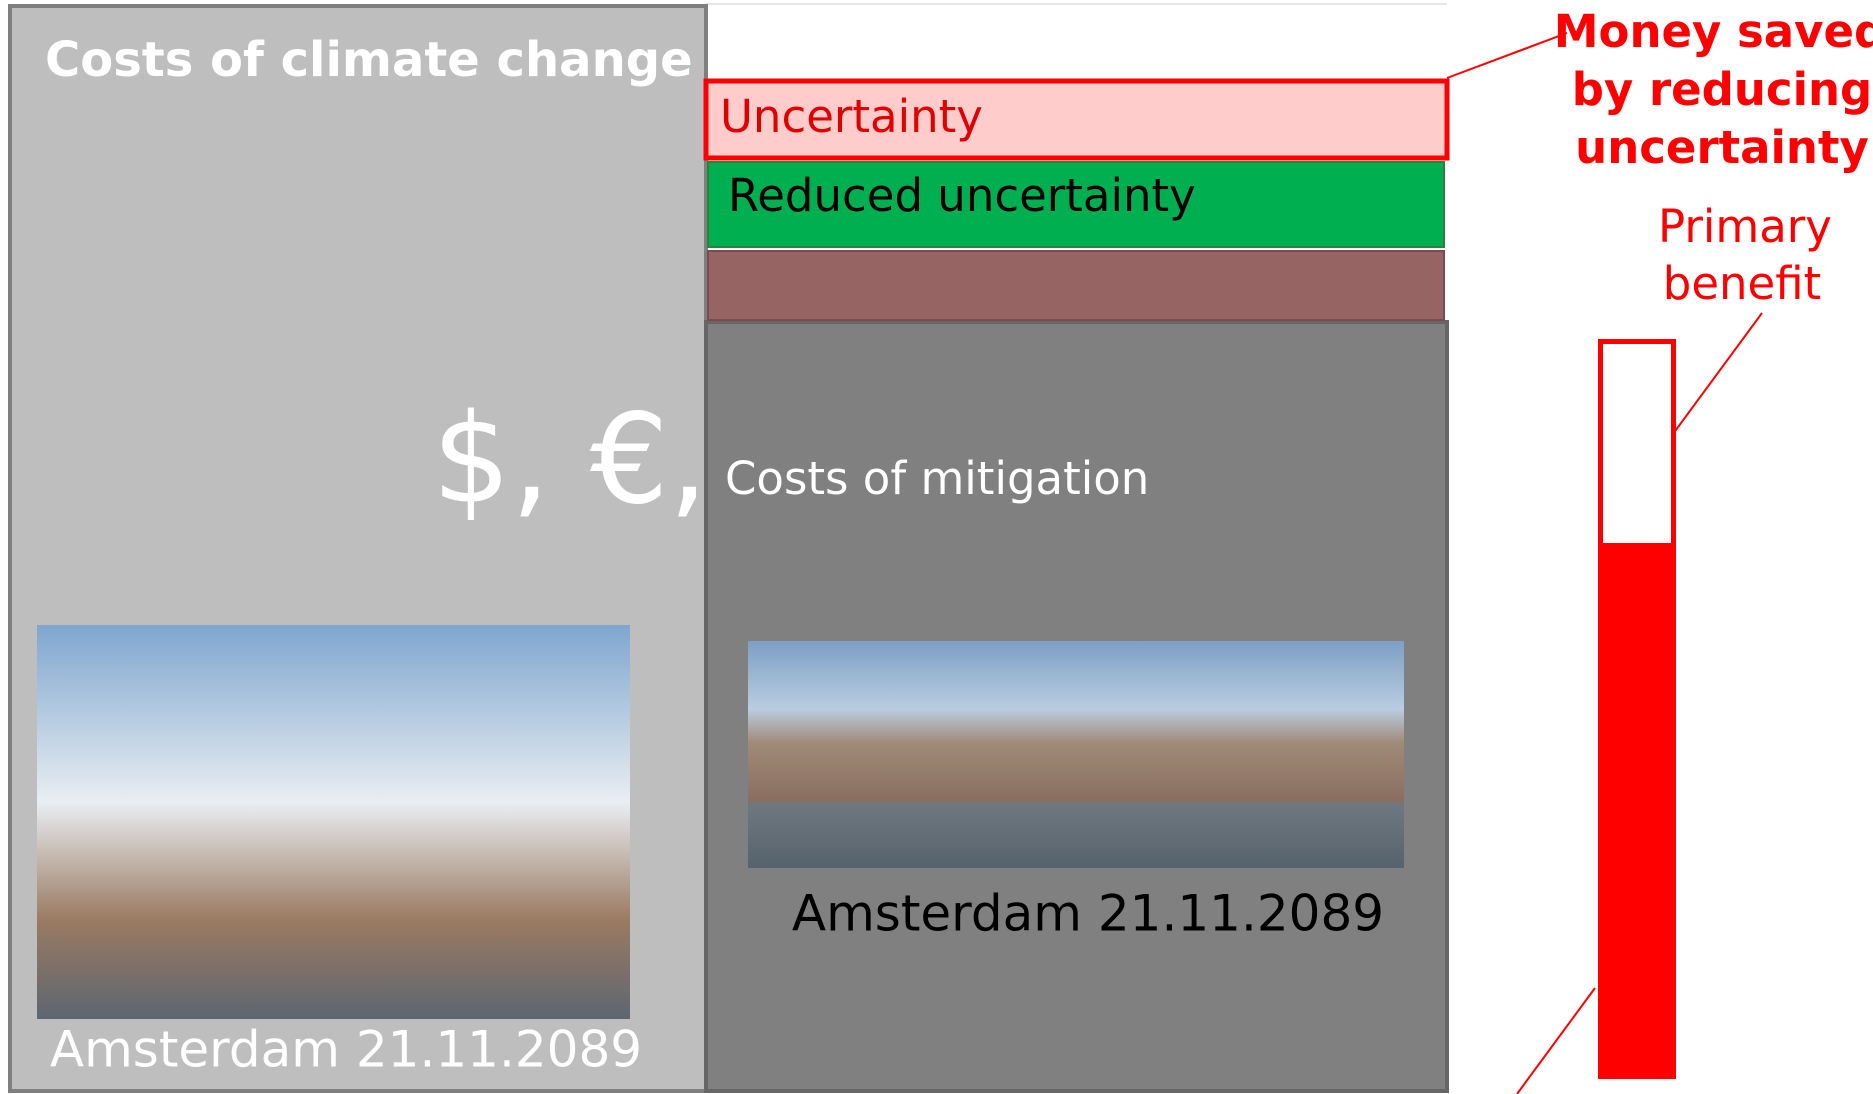  I want to click on primary-benefit-line: Primary, so click(1745, 226).